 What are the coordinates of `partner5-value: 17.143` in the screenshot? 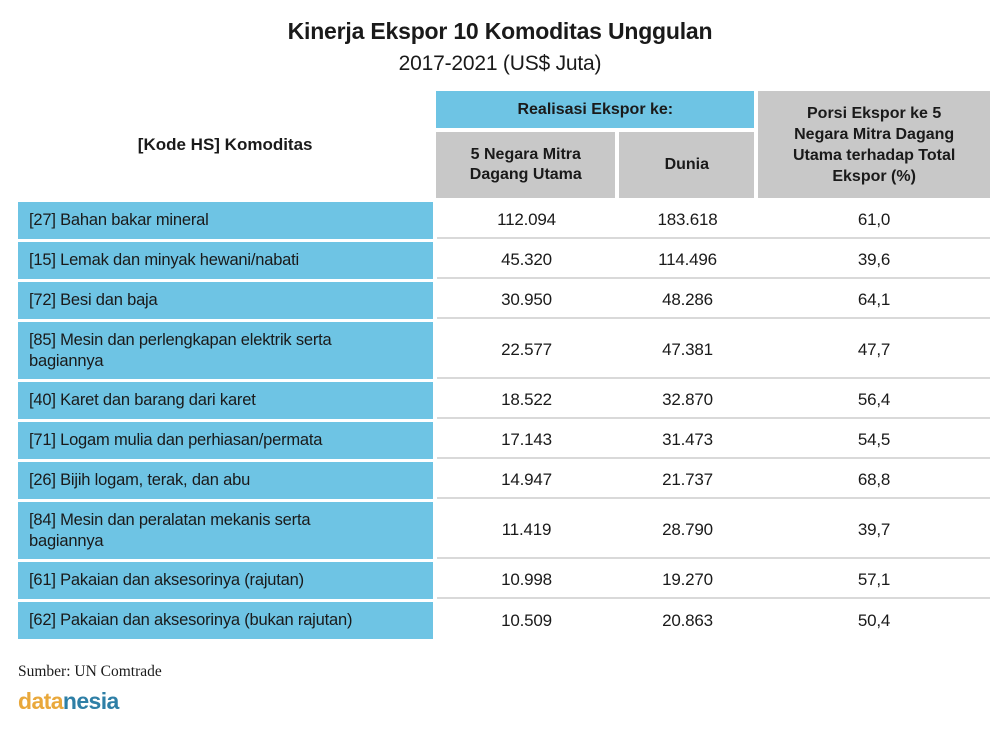 It's located at (526, 439).